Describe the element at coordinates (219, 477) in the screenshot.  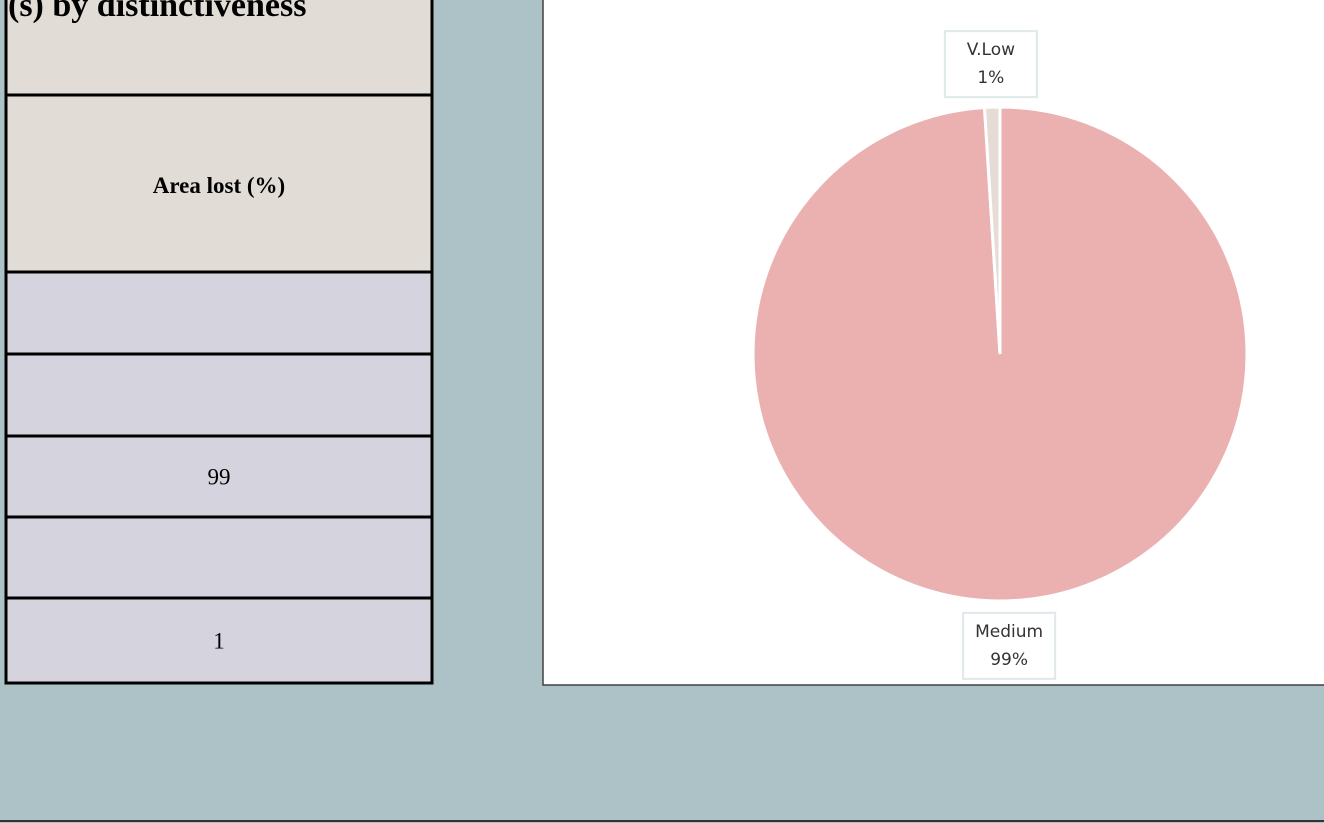
I see `cell-value: 99` at that location.